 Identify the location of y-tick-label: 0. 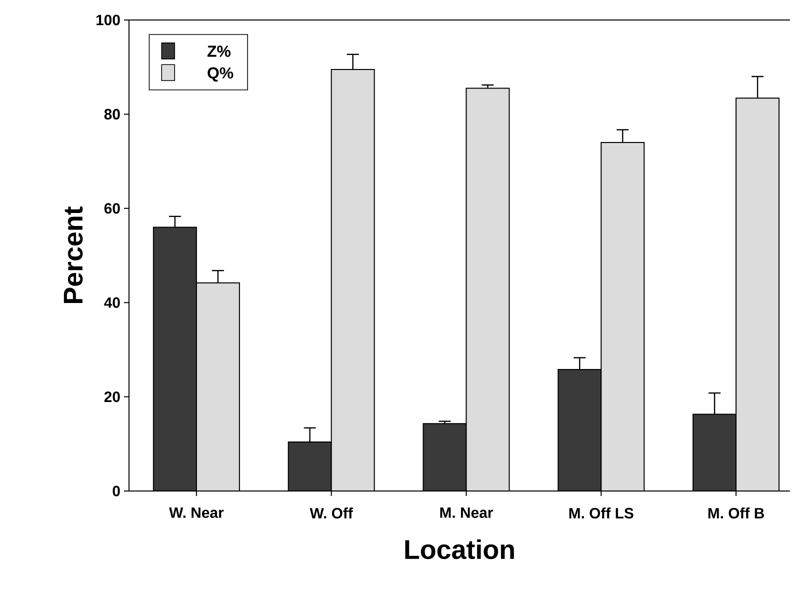
(116, 491).